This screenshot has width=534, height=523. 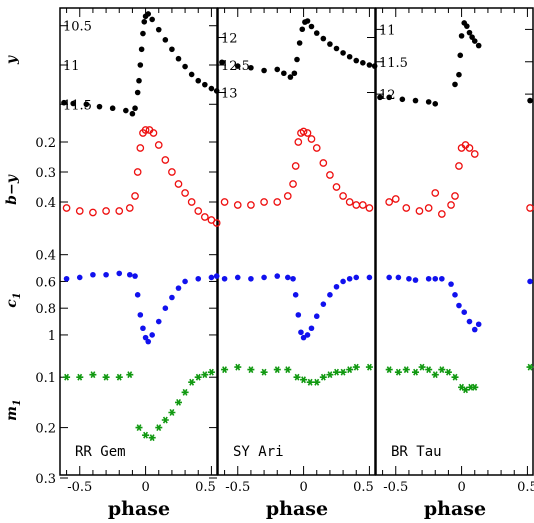 I want to click on y-tick-label: 0.2, so click(x=45, y=429).